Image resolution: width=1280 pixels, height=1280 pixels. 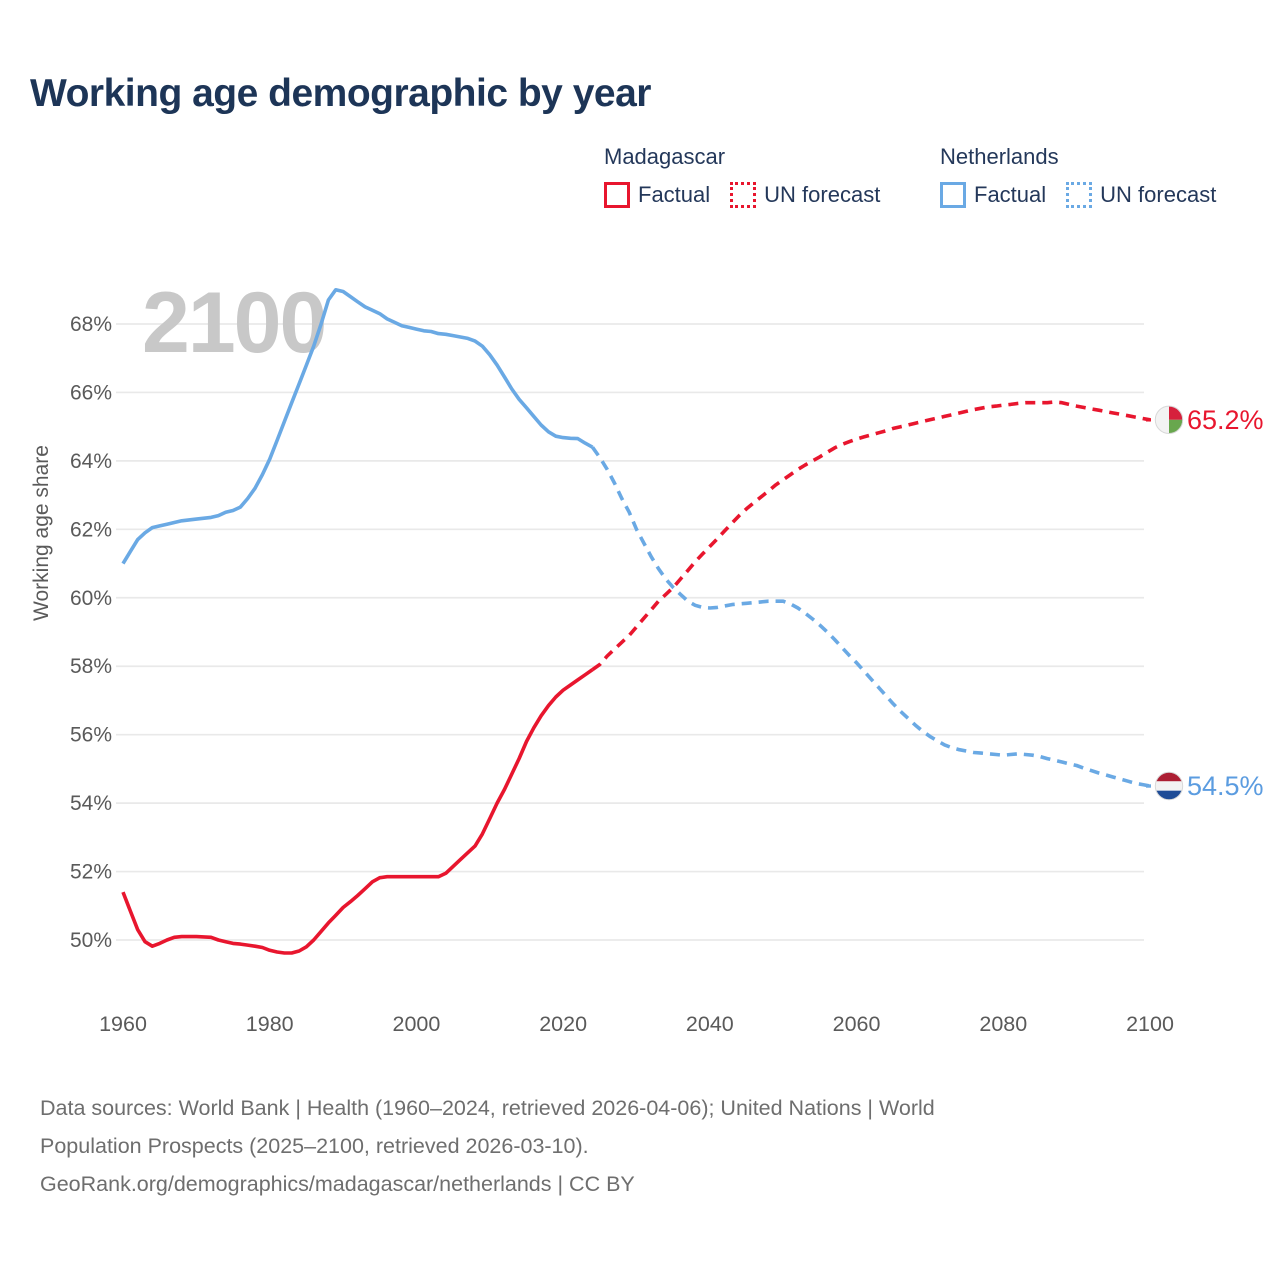 What do you see at coordinates (91, 803) in the screenshot?
I see `y-tick-label: 54%` at bounding box center [91, 803].